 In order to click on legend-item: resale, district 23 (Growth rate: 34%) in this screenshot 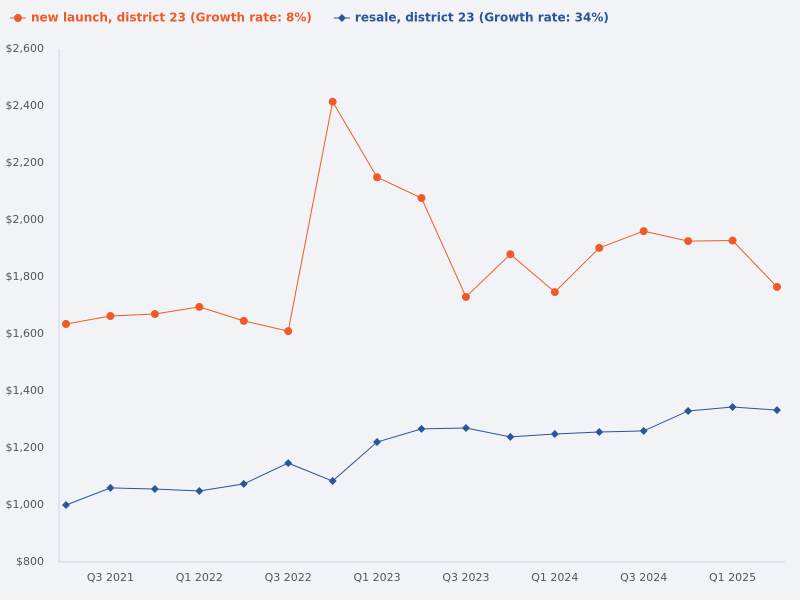, I will do `click(471, 18)`.